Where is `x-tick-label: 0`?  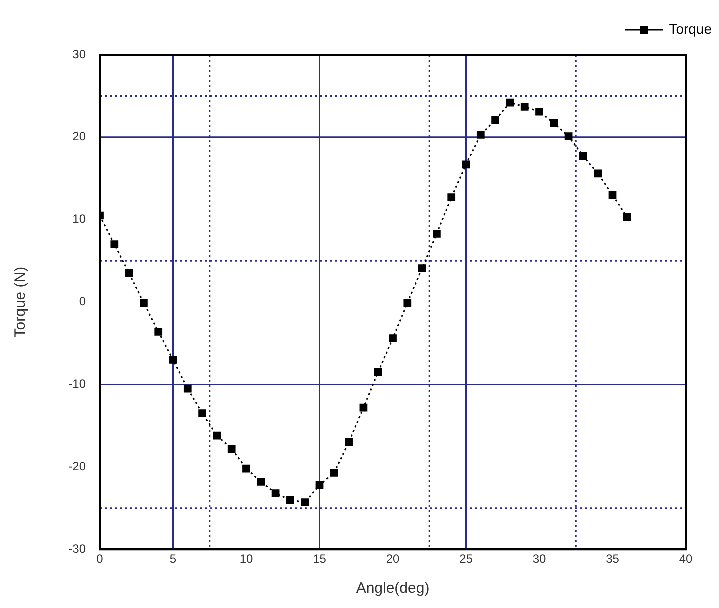 x-tick-label: 0 is located at coordinates (100, 559).